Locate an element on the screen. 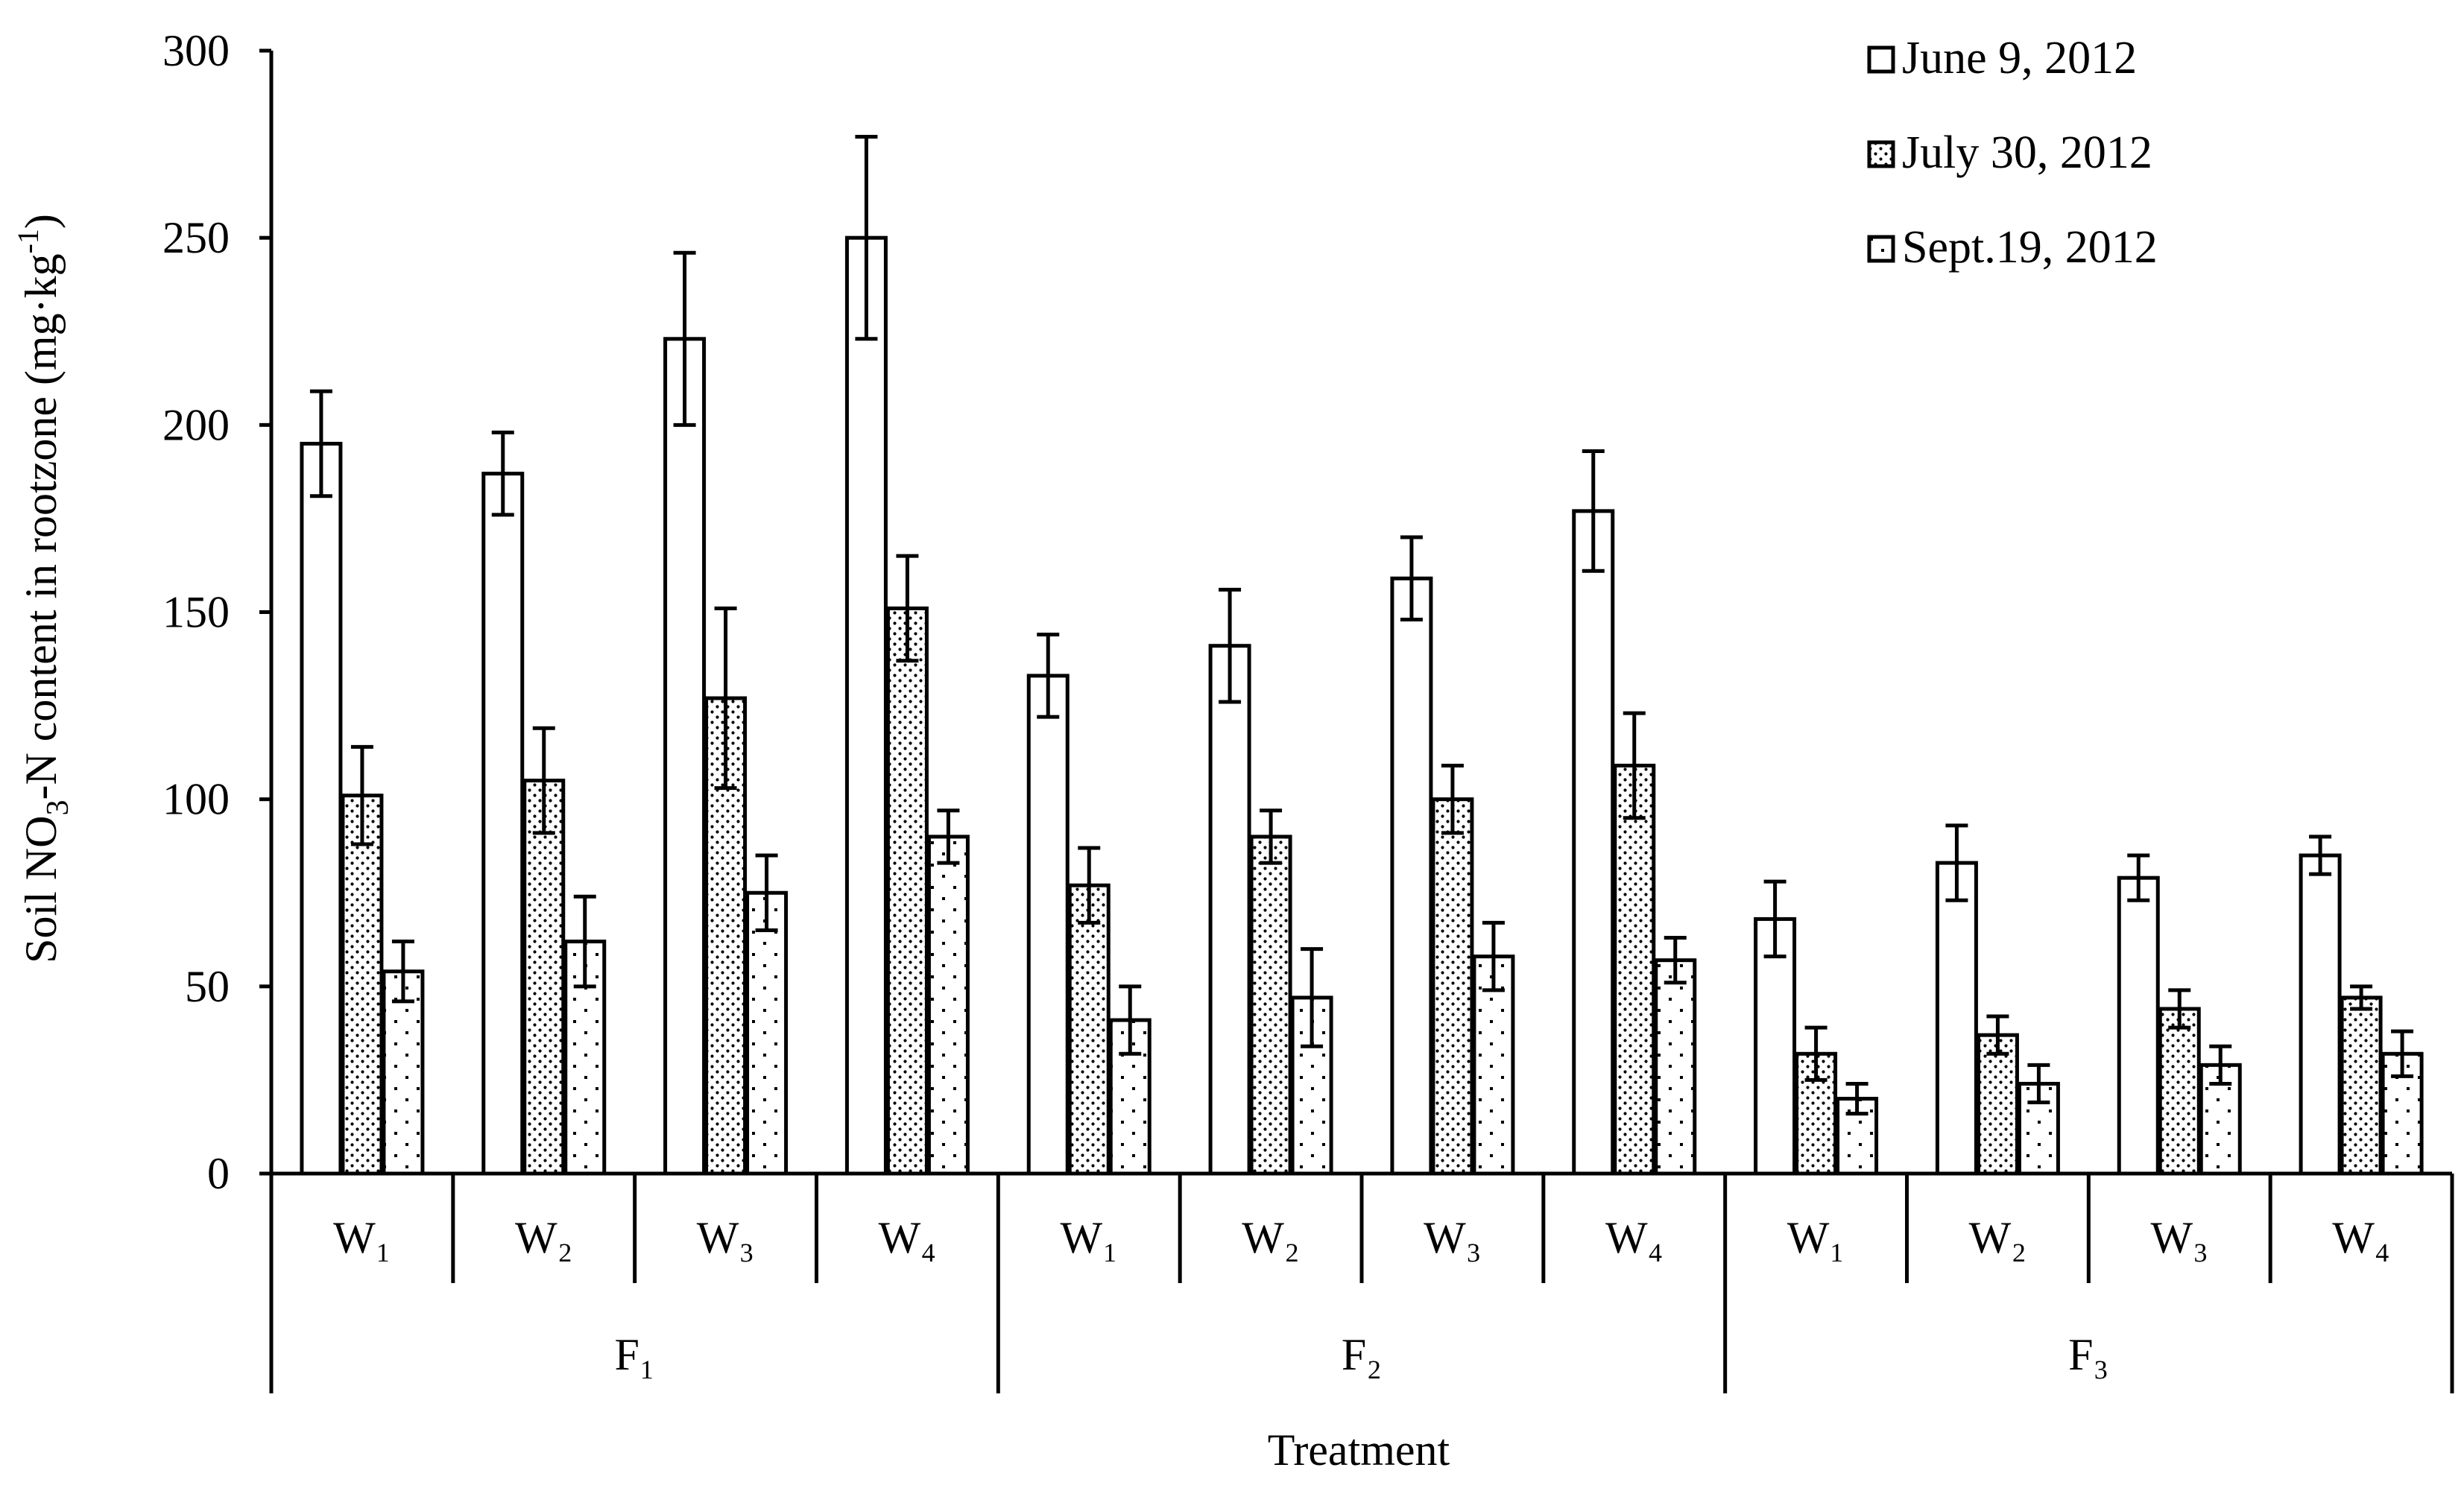  x-group-label: F₂ is located at coordinates (1362, 1354).